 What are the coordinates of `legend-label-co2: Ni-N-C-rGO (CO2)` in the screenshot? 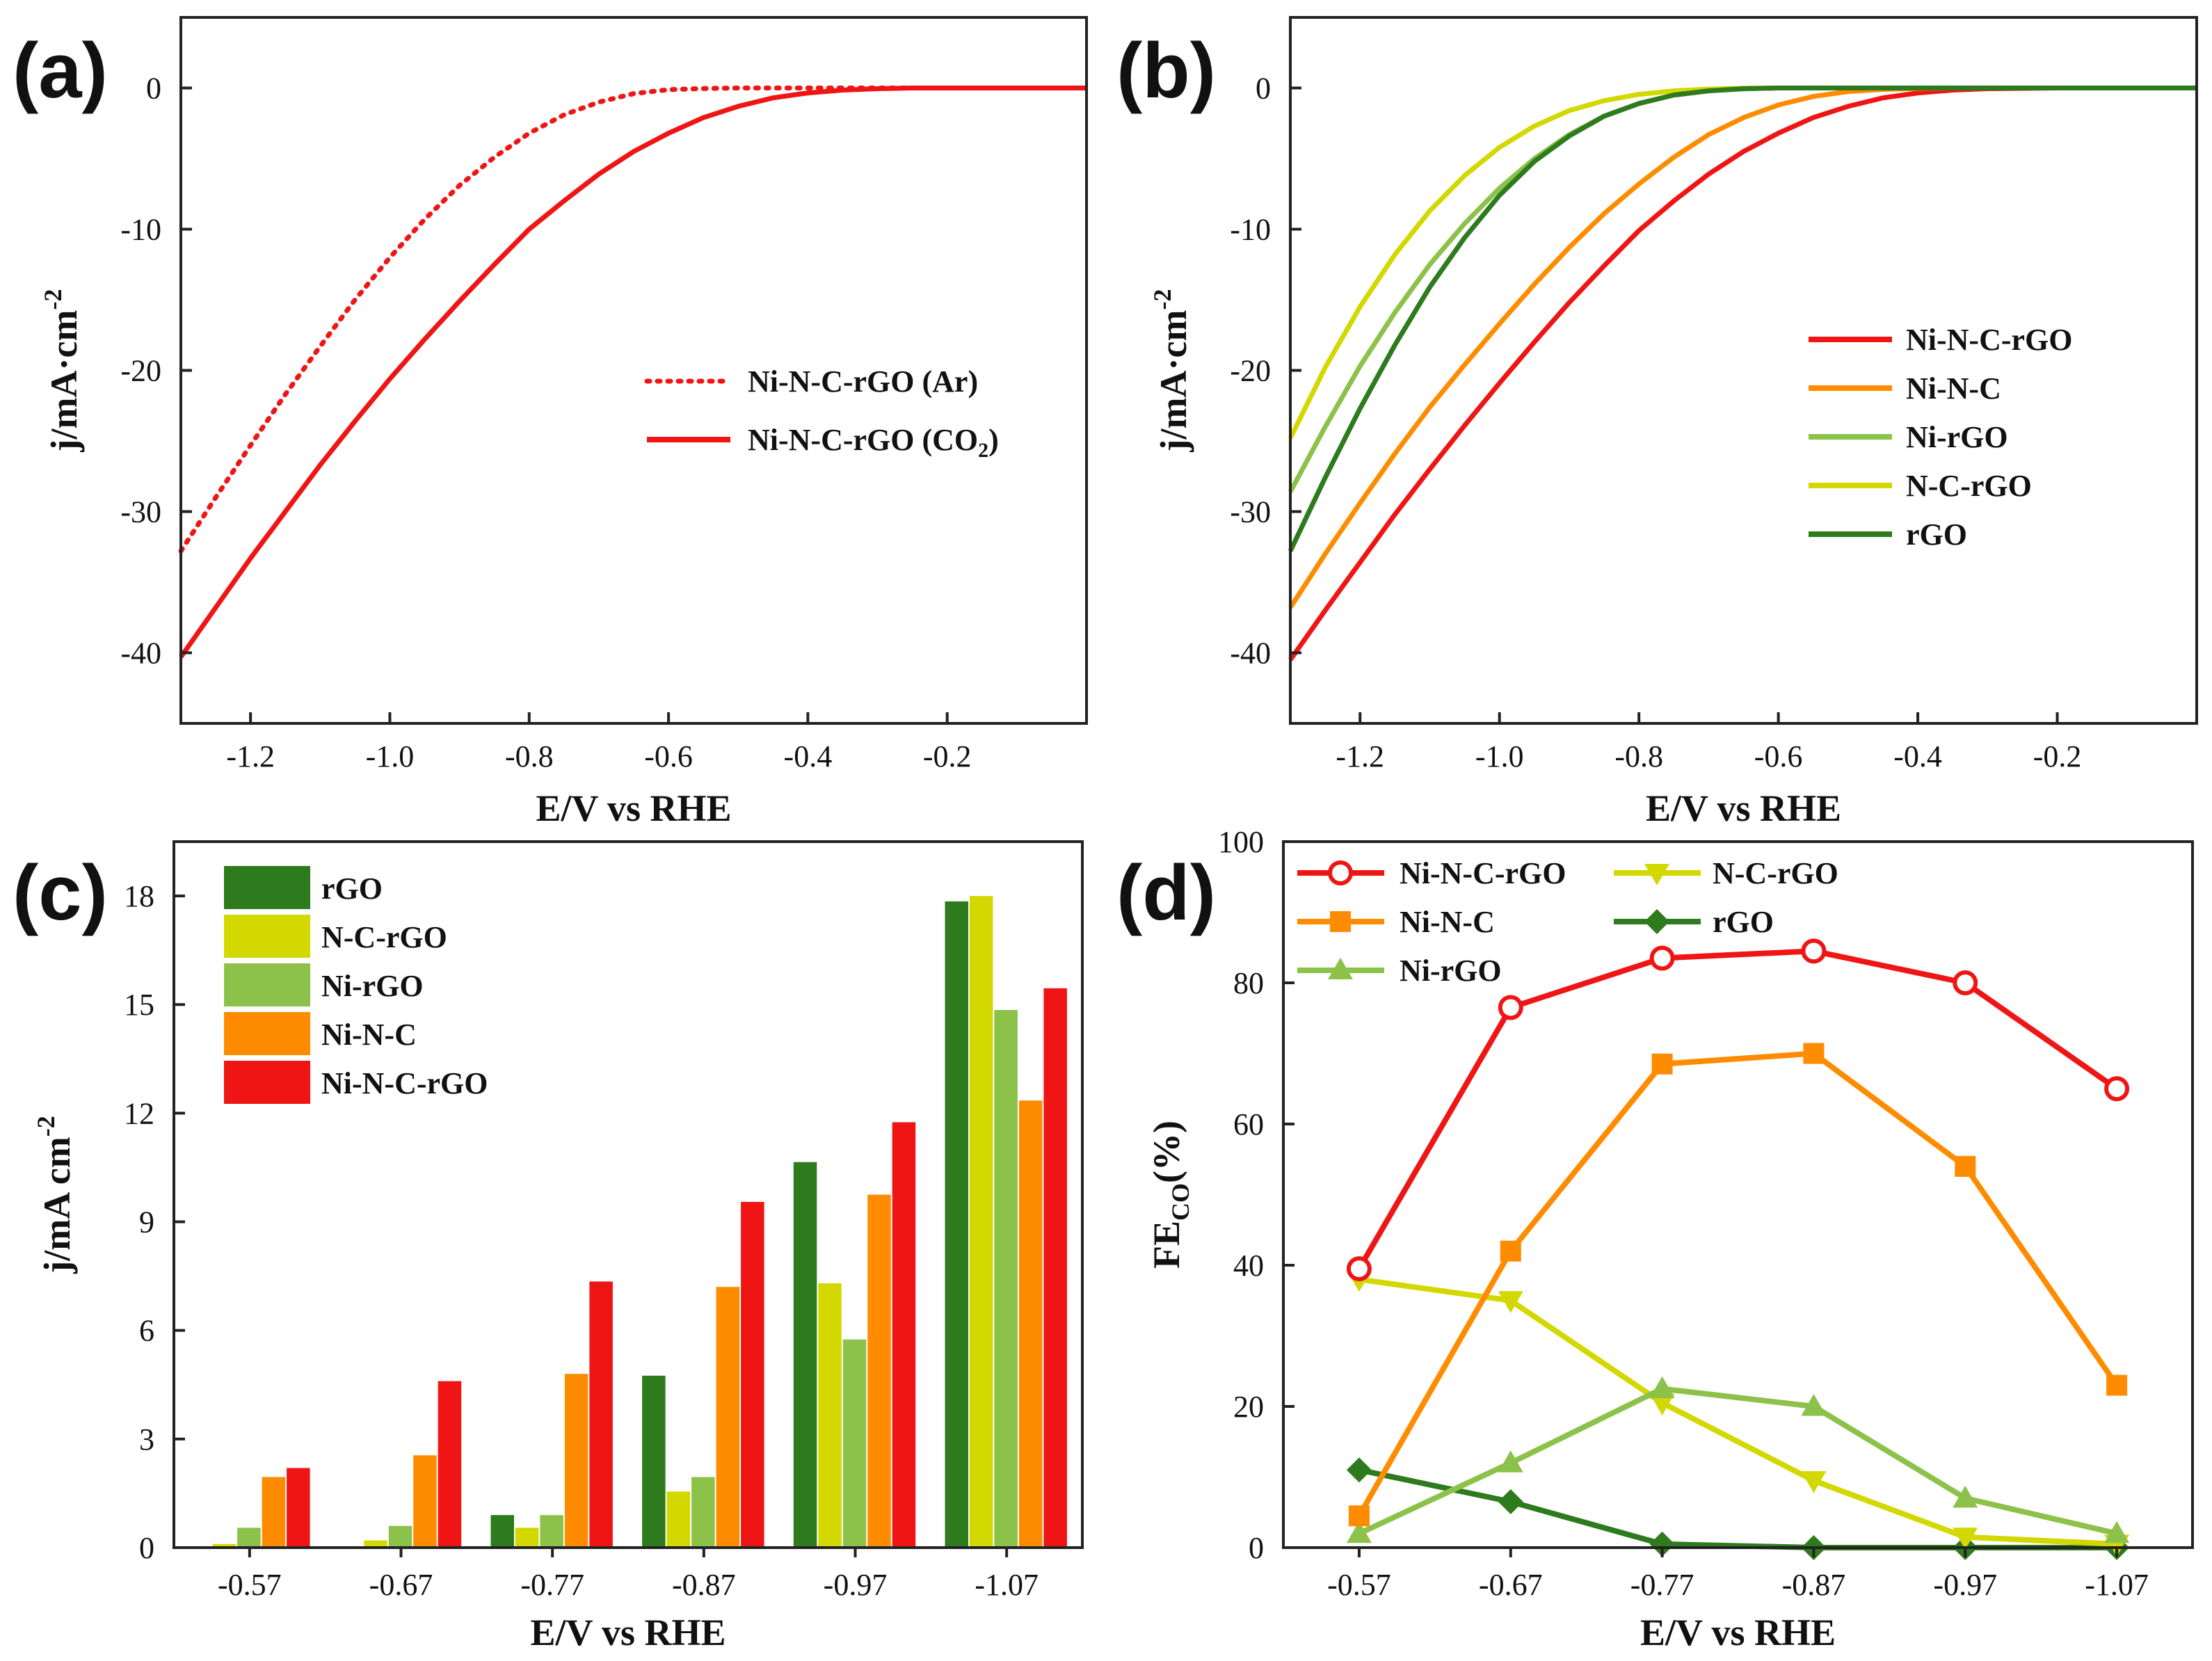 It's located at (873, 442).